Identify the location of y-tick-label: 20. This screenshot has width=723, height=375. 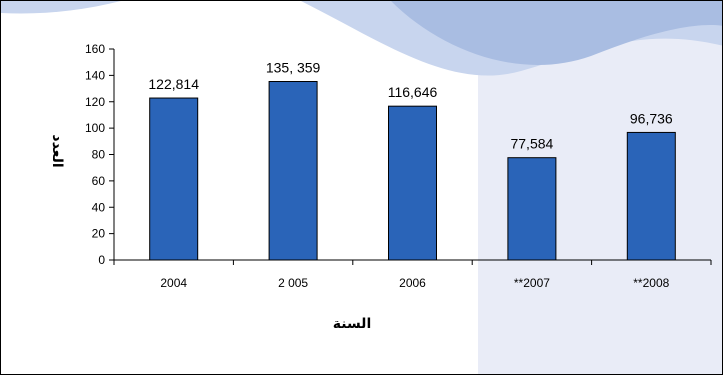
(99, 234).